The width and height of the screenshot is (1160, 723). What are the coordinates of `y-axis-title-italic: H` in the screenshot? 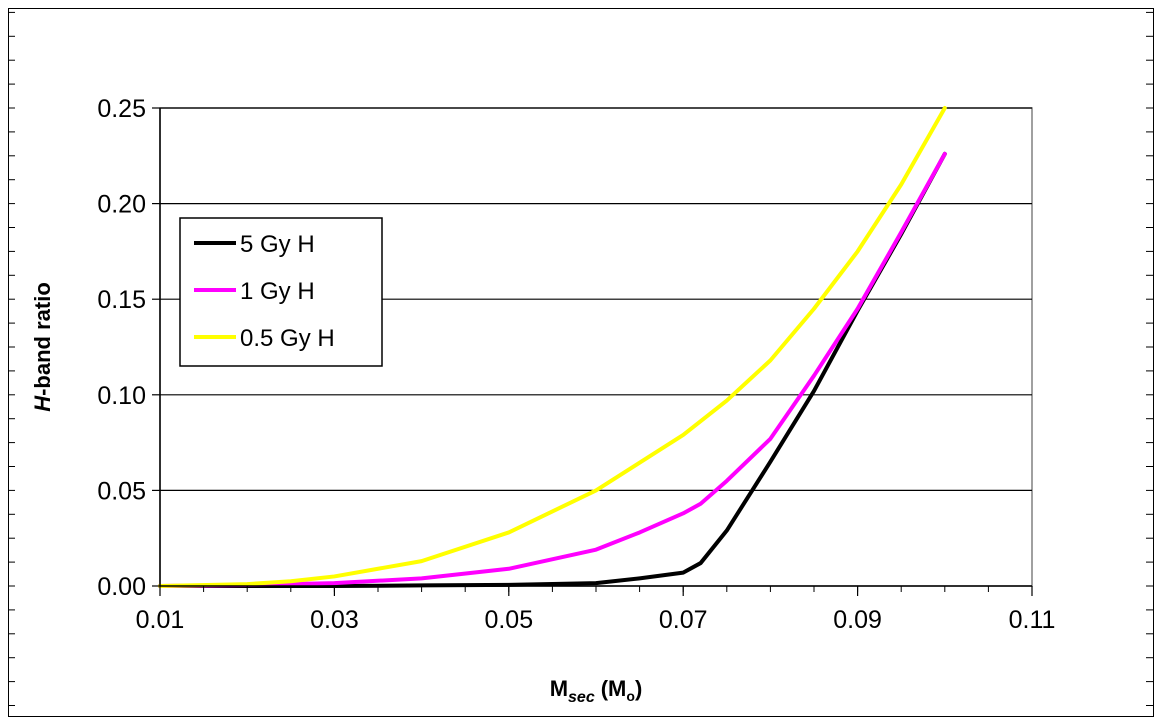 It's located at (42, 403).